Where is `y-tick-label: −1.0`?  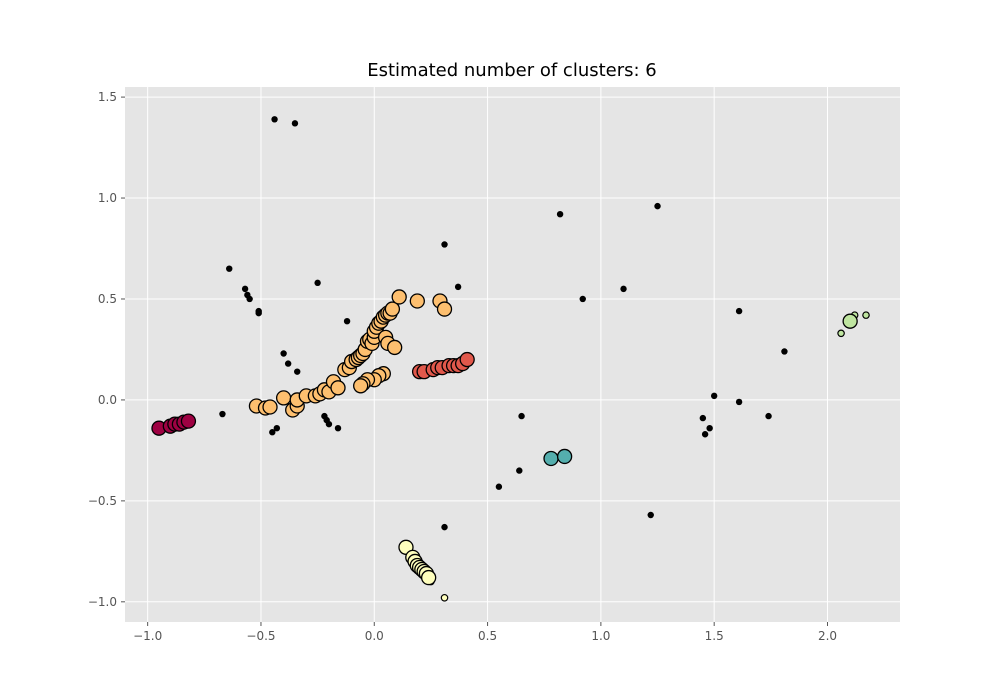
y-tick-label: −1.0 is located at coordinates (102, 602).